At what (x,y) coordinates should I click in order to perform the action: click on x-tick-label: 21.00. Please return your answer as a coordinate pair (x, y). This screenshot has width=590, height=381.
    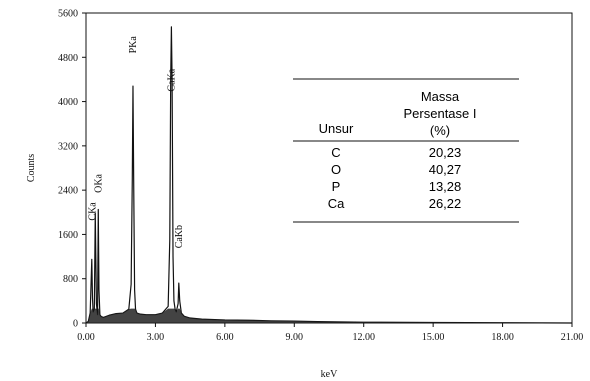
    Looking at the image, I should click on (572, 337).